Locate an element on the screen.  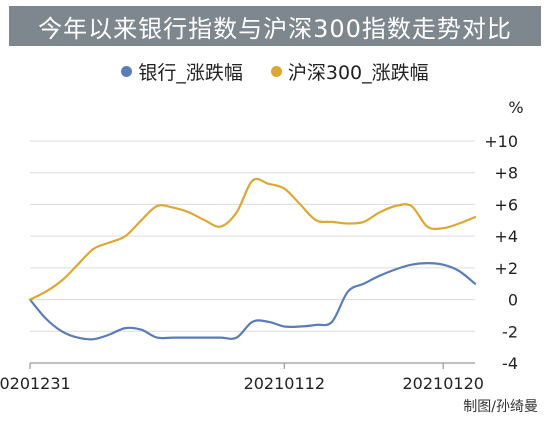
y-tick-label: 0 is located at coordinates (513, 300).